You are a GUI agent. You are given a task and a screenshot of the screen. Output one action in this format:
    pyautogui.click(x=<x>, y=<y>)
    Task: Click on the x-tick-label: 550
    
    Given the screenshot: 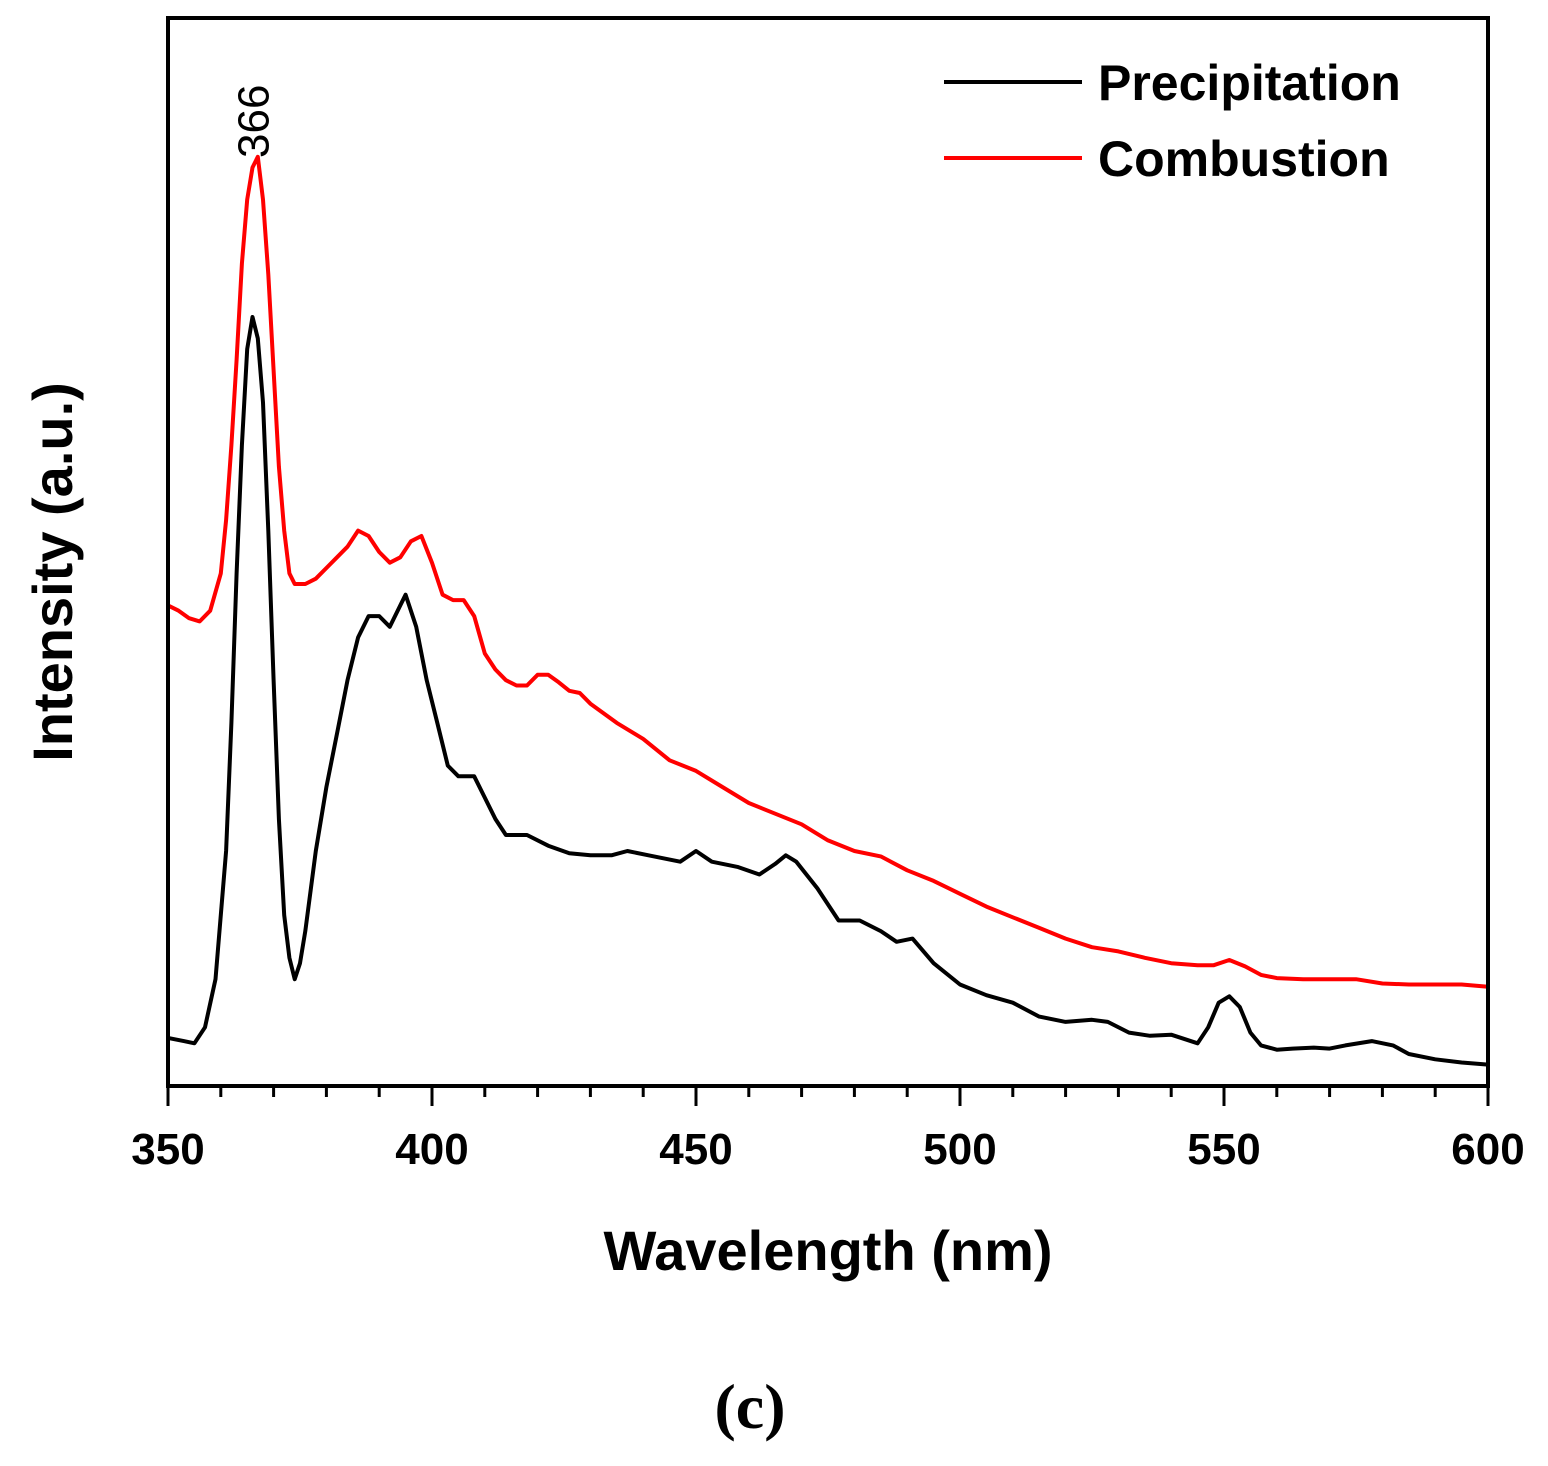 What is the action you would take?
    pyautogui.click(x=1223, y=1149)
    